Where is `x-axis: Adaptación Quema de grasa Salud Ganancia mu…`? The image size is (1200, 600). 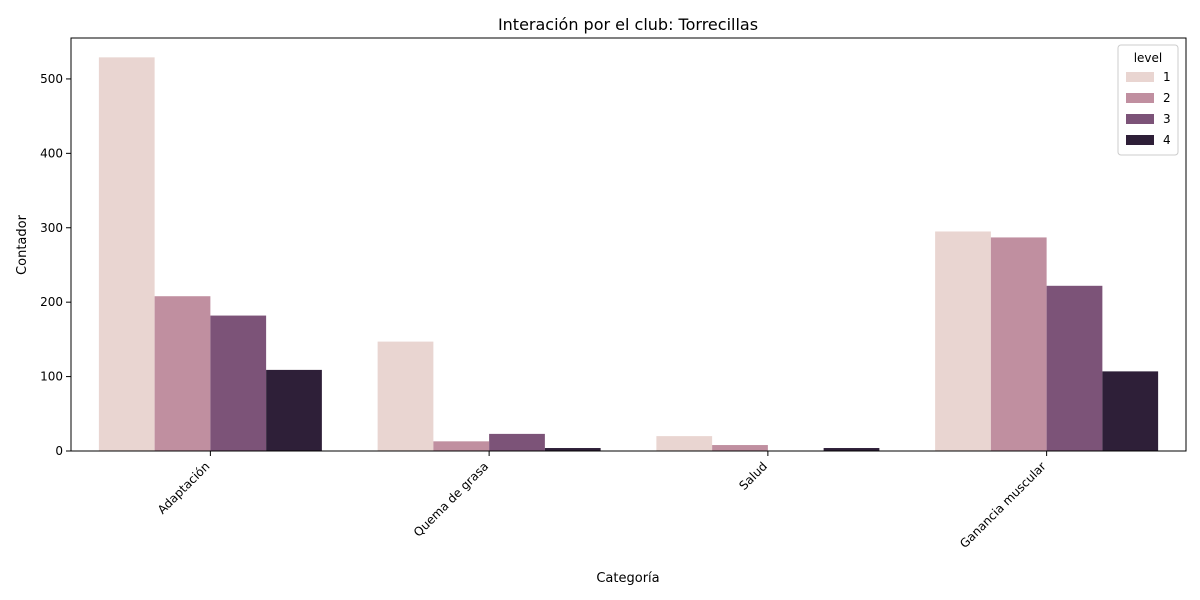 x-axis: Adaptación Quema de grasa Salud Ganancia mu… is located at coordinates (602, 501).